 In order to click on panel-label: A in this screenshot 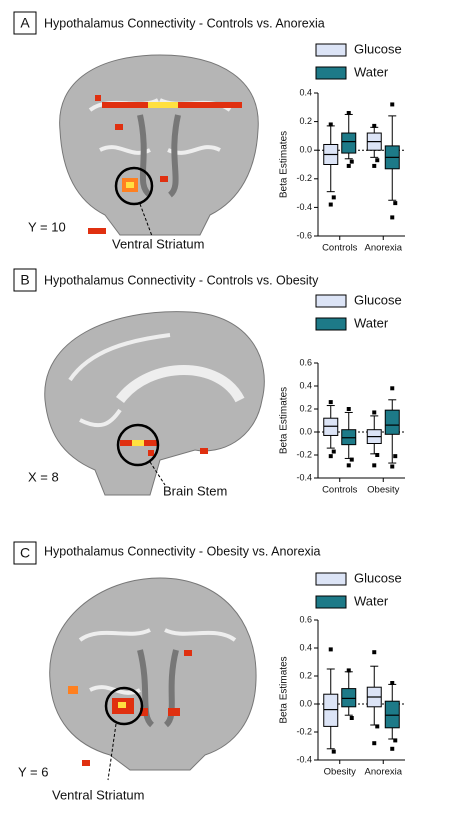, I will do `click(25, 23)`.